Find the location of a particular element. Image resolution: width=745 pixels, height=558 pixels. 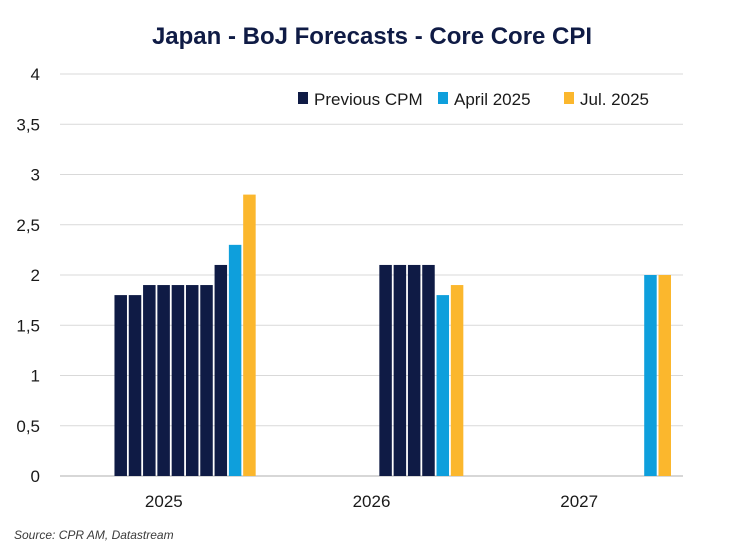

y-tick-label: 1,5 is located at coordinates (28, 325).